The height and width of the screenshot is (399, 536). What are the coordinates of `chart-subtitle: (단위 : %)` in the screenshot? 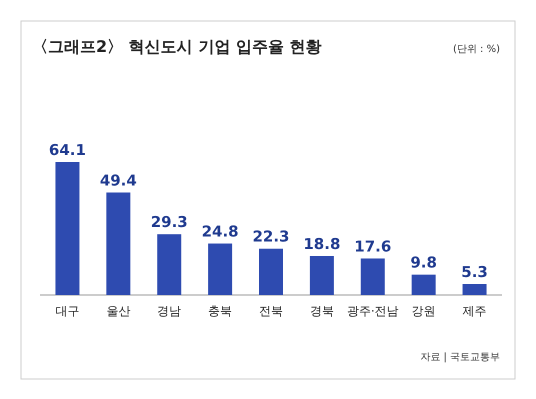 It's located at (476, 49).